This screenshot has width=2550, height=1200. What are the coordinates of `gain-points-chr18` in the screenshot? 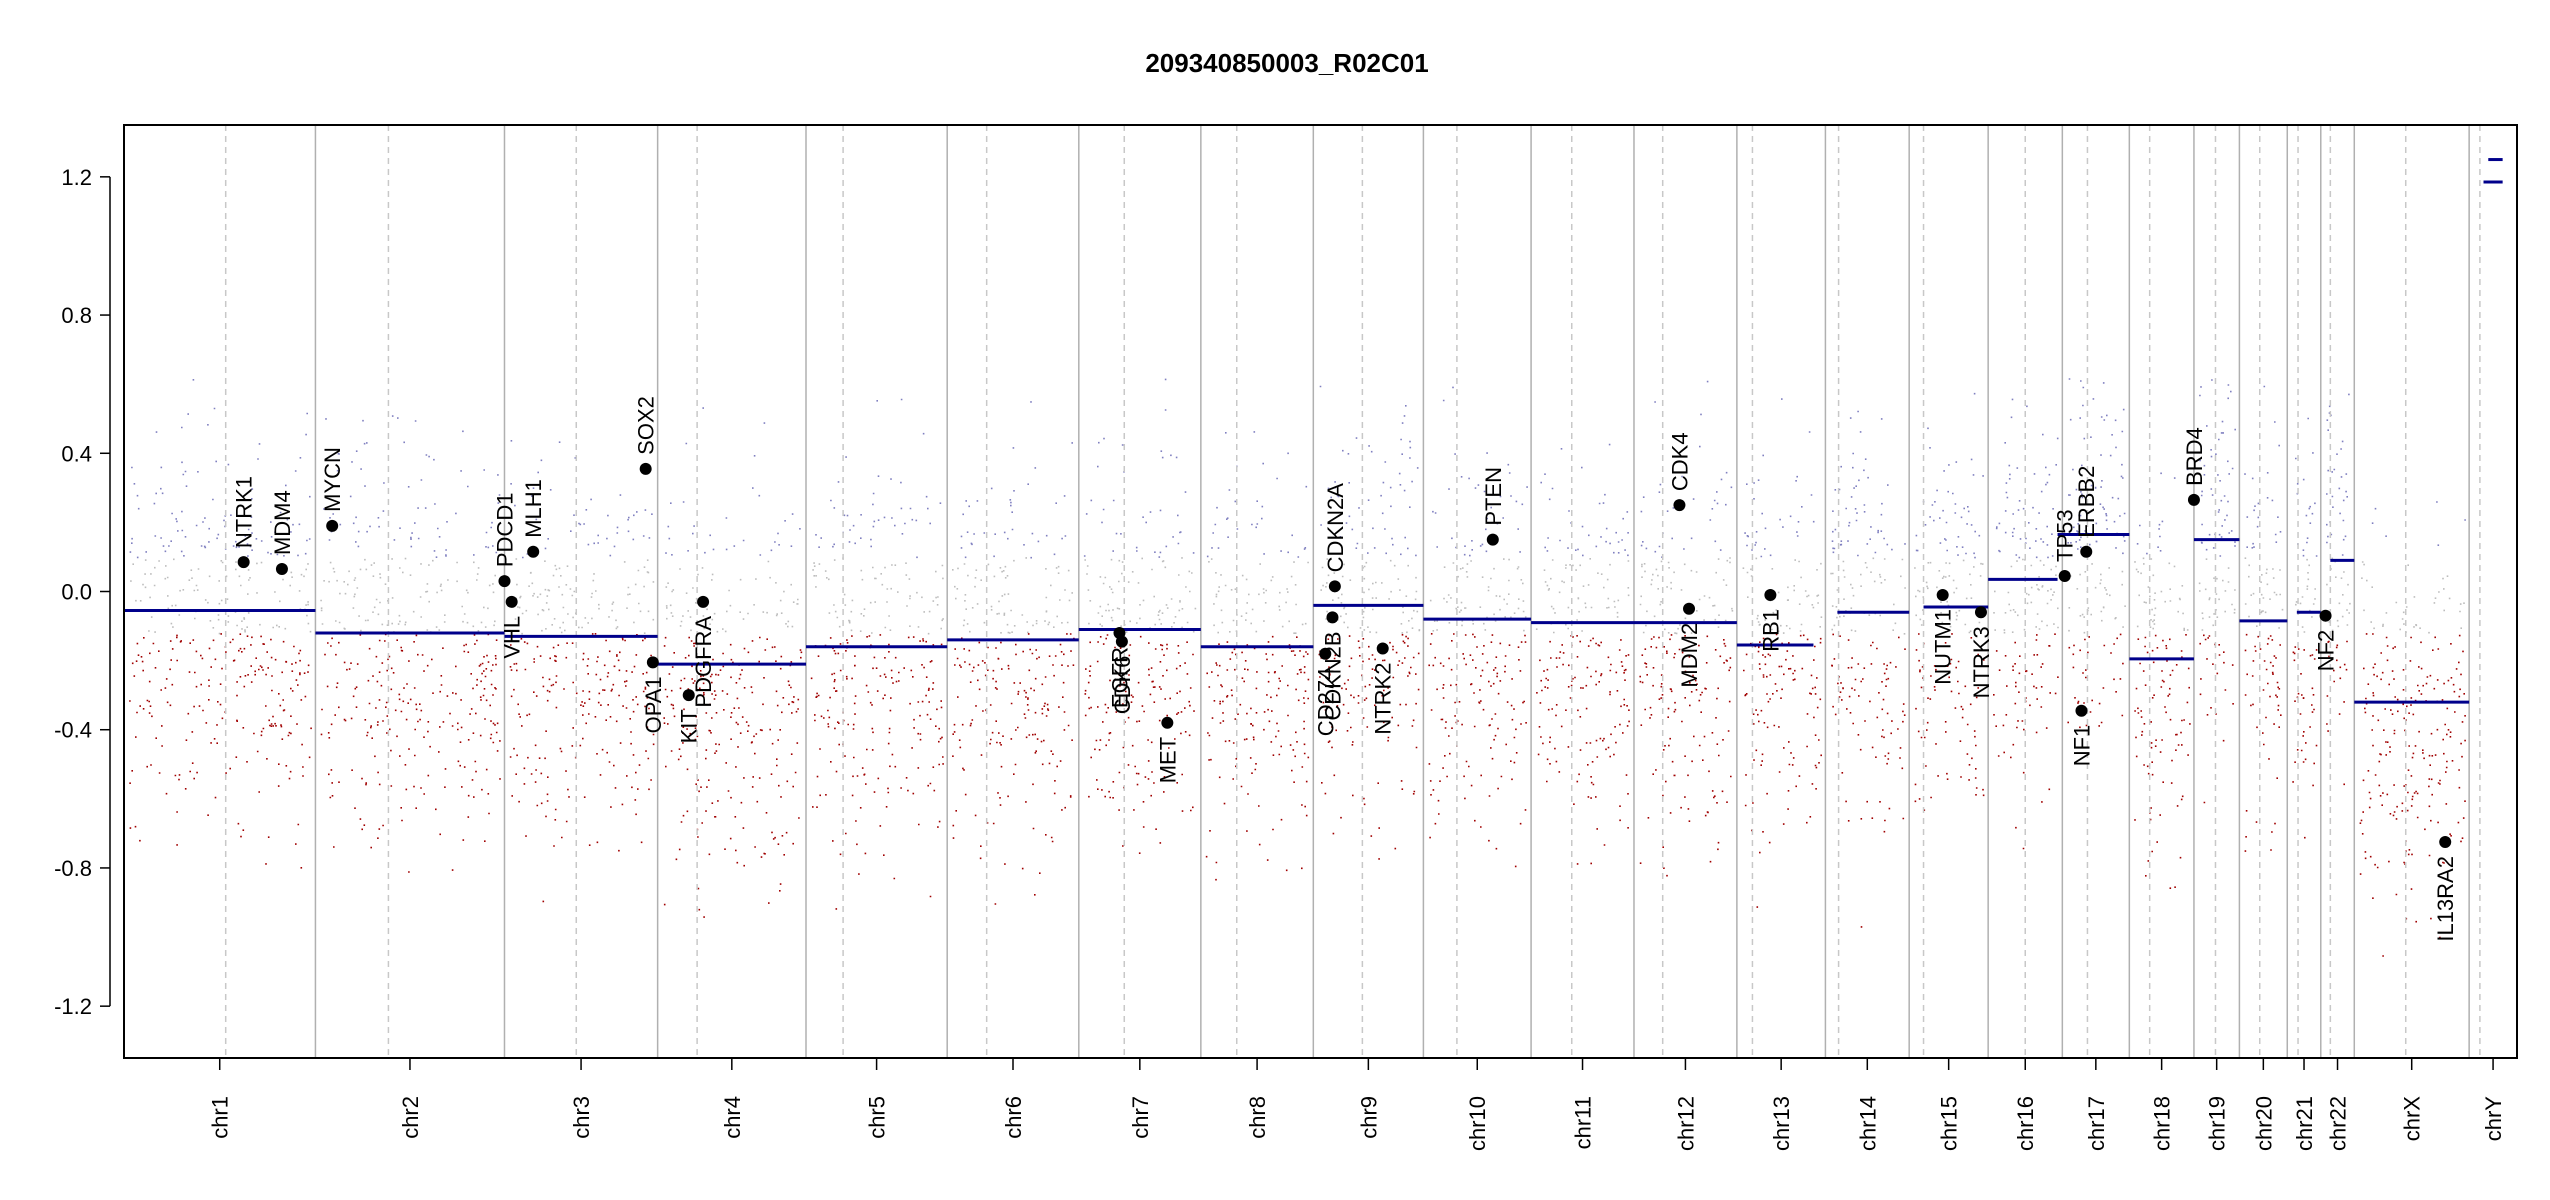 It's located at (2162, 511).